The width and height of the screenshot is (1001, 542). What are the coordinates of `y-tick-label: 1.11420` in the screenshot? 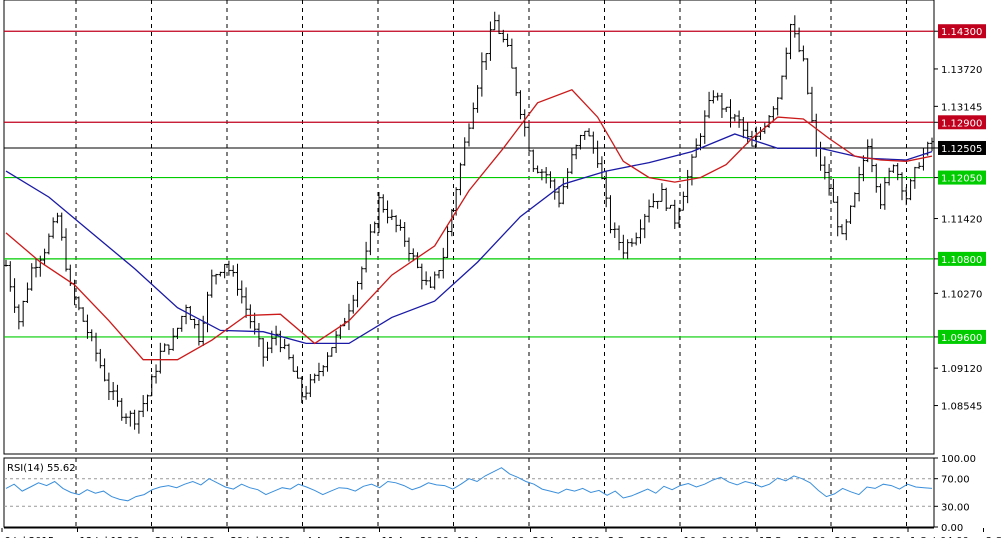 It's located at (961, 220).